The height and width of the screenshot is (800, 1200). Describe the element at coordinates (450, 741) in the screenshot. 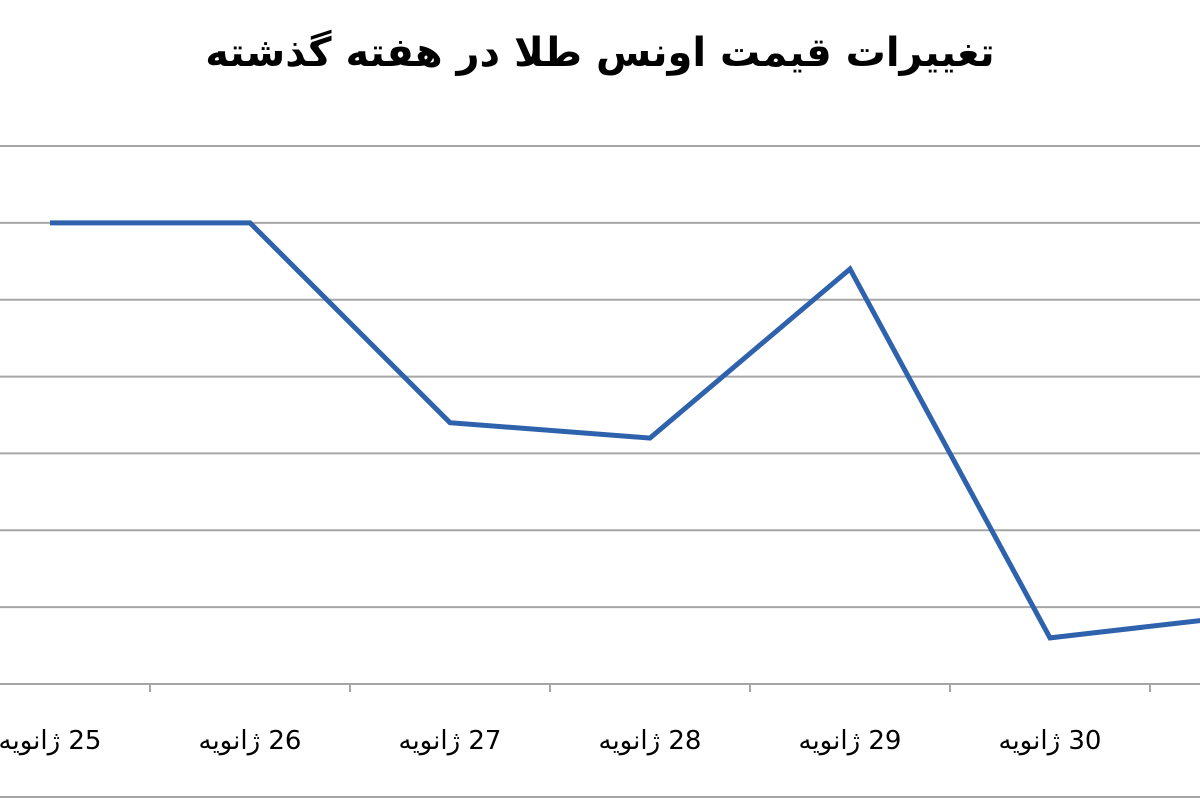

I see `x-tick-label: 27 ژانویه` at that location.